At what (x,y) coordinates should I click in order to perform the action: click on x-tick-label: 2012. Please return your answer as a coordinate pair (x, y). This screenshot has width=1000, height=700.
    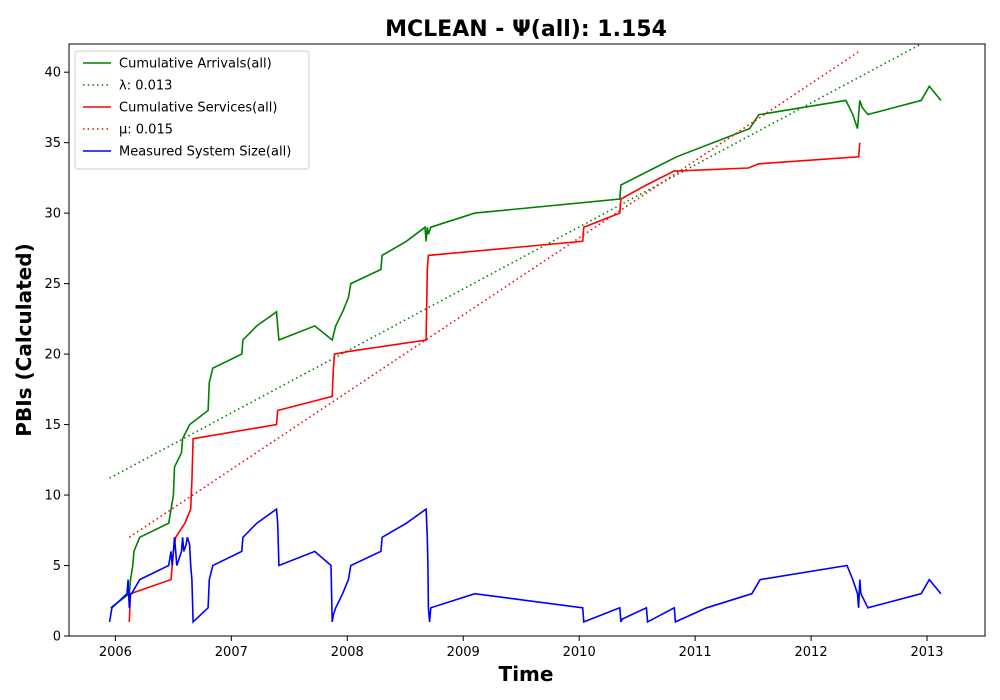
    Looking at the image, I should click on (811, 652).